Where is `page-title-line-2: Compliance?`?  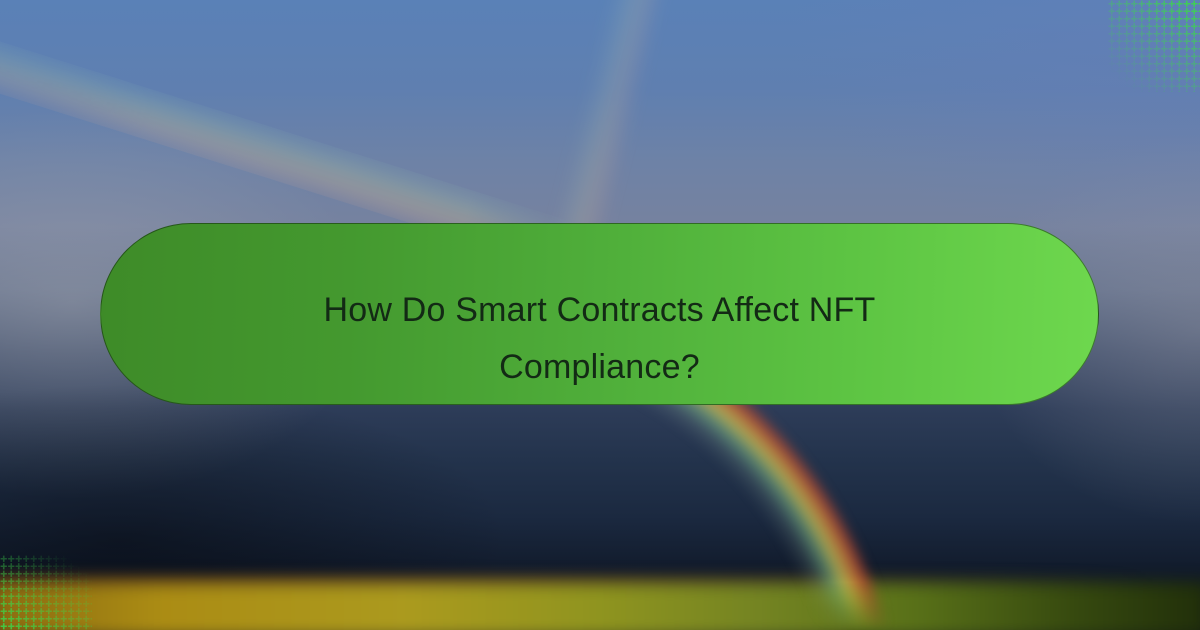 page-title-line-2: Compliance? is located at coordinates (599, 367).